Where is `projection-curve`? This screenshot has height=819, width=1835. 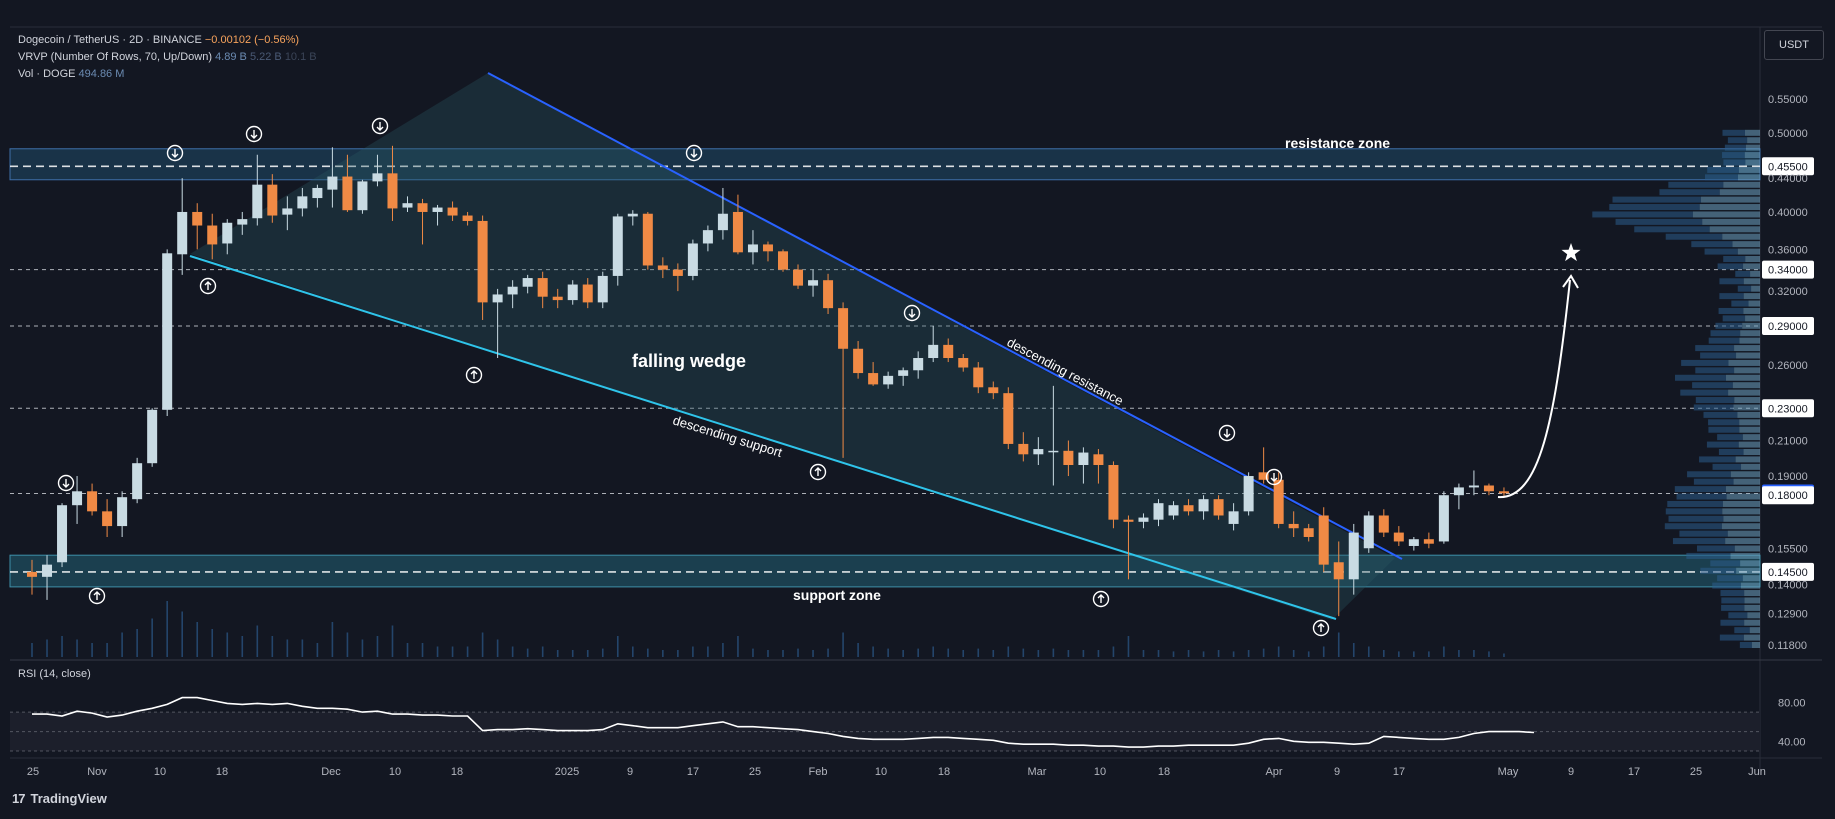 projection-curve is located at coordinates (1534, 389).